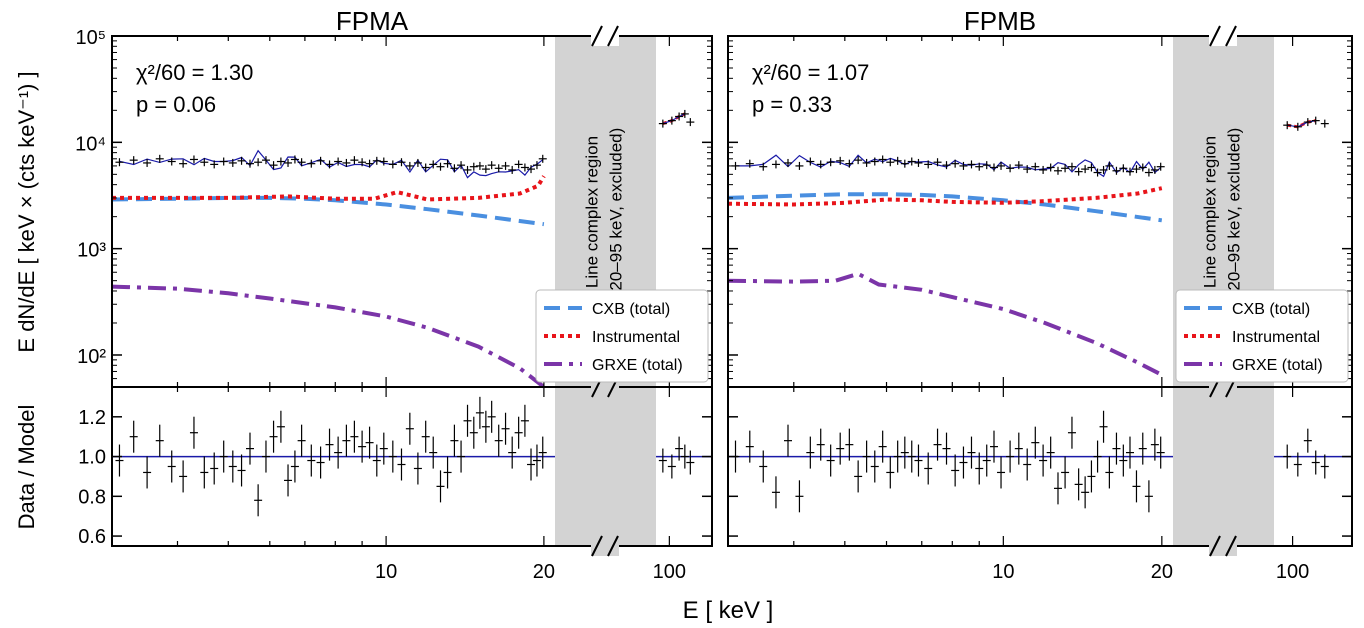 This screenshot has height=628, width=1364. What do you see at coordinates (1276, 337) in the screenshot?
I see `panel-fpmb-legend-label-1: Instrumental` at bounding box center [1276, 337].